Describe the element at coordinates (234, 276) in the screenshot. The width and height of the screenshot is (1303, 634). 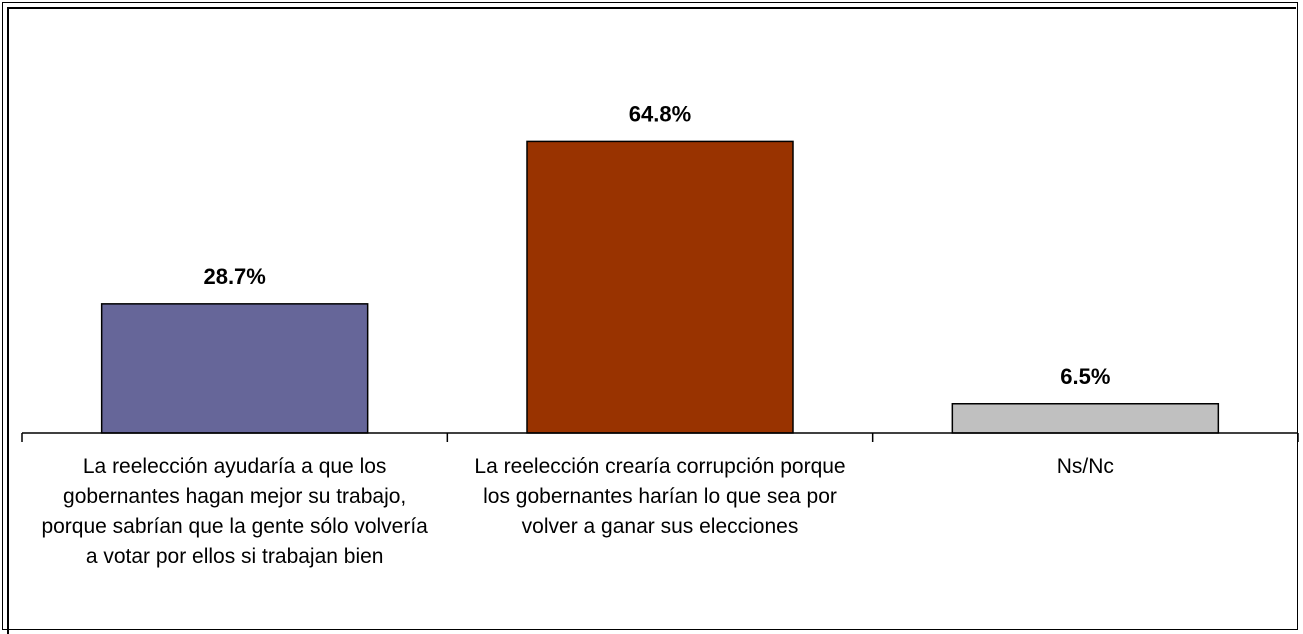
I see `data-label-1: 28.7%` at that location.